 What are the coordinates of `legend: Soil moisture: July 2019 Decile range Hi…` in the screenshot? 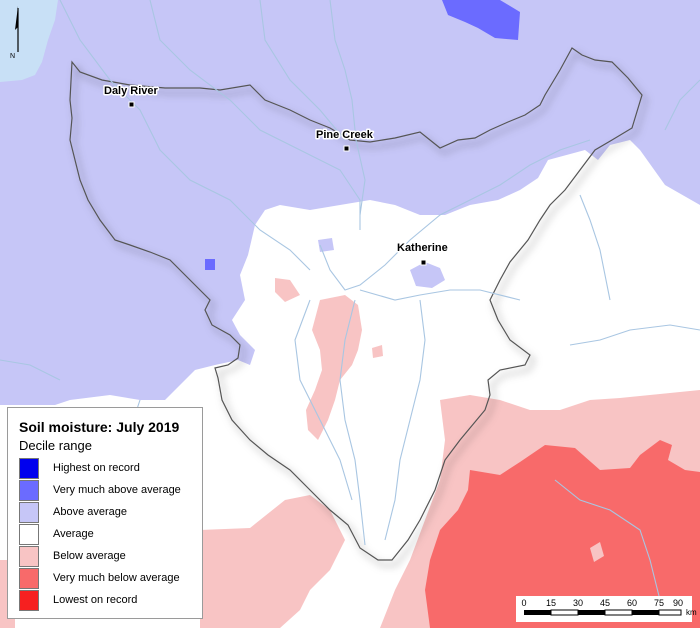 It's located at (105, 513).